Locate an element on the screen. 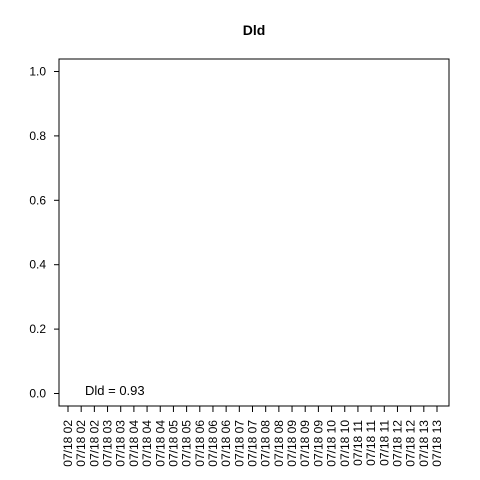 The width and height of the screenshot is (480, 480). chart-title: Dld is located at coordinates (254, 30).